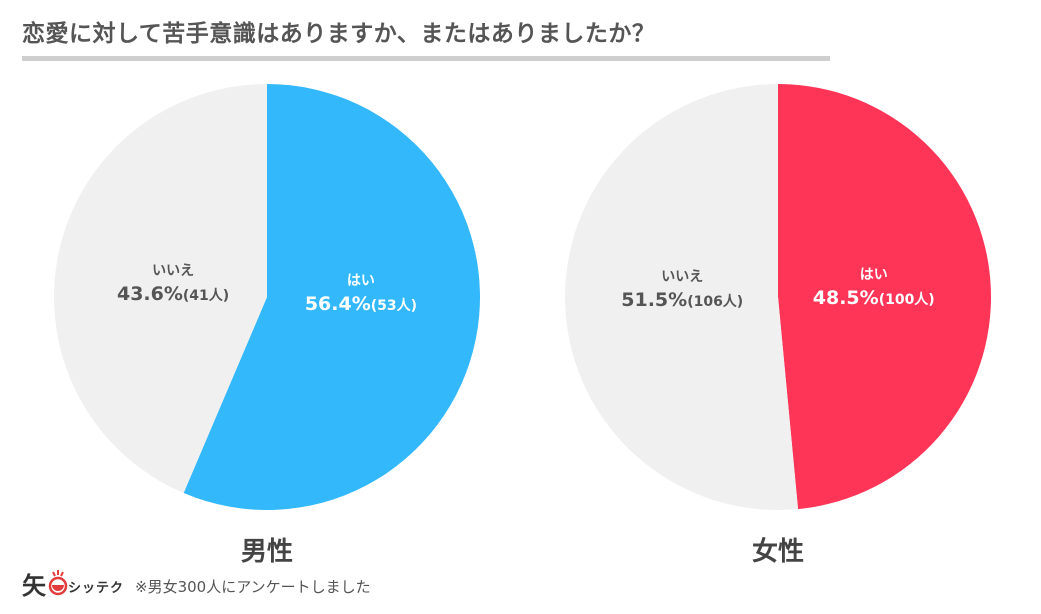 Image resolution: width=1041 pixels, height=614 pixels. I want to click on logo-icon: 矢, so click(45, 585).